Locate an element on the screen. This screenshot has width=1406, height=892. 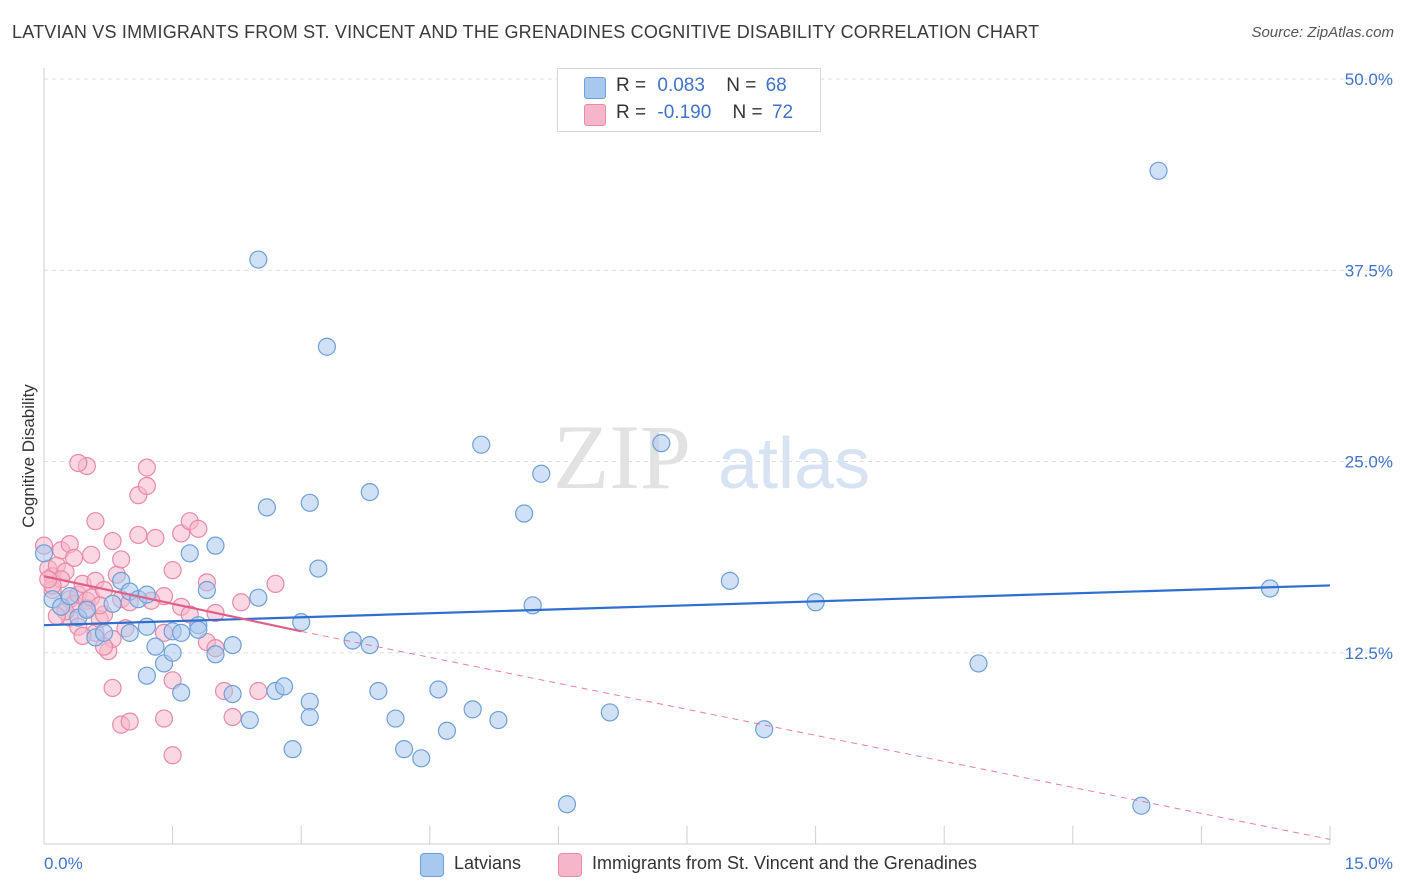
legend-swatch-latvians is located at coordinates (595, 88).